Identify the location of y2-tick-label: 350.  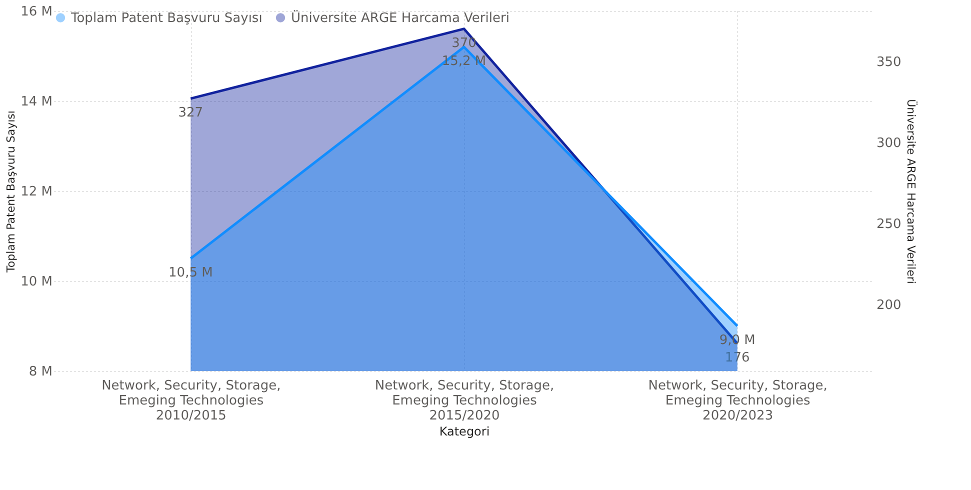
(889, 62).